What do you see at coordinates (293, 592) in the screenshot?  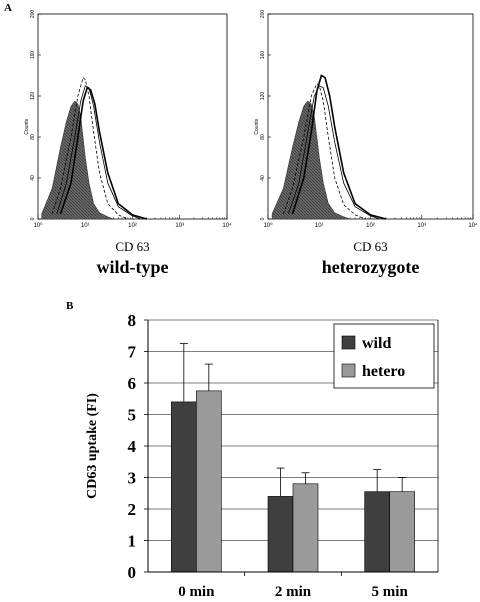 I see `x-tick-label: 2 min` at bounding box center [293, 592].